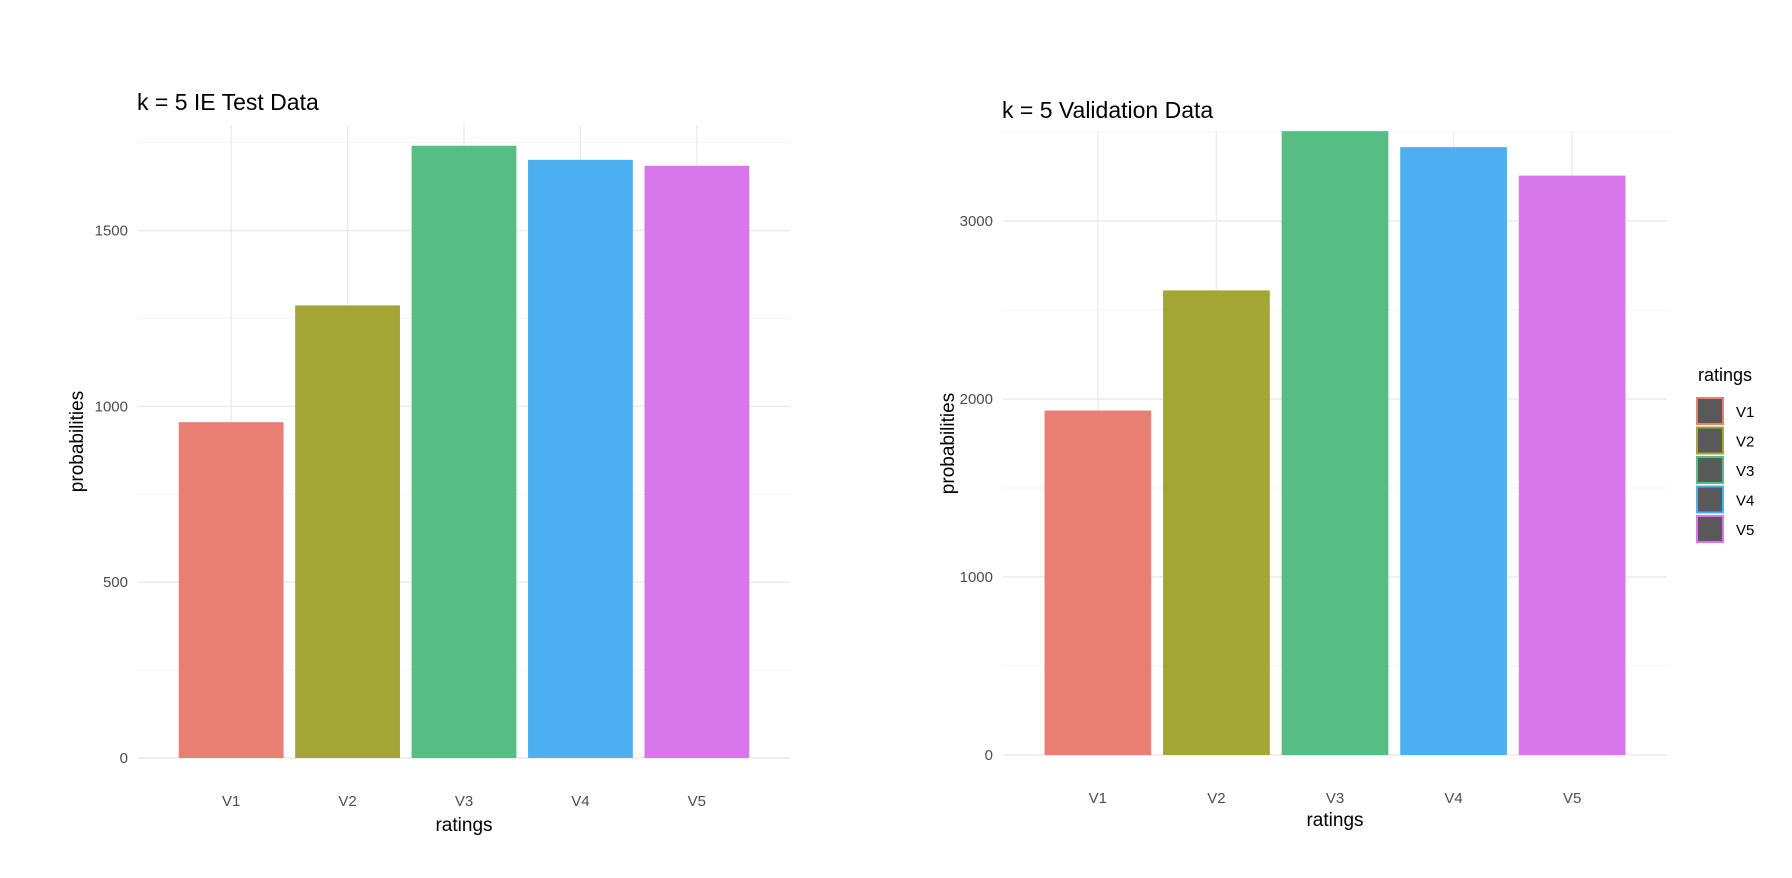 This screenshot has width=1792, height=878. I want to click on legend-key-v3, so click(1710, 470).